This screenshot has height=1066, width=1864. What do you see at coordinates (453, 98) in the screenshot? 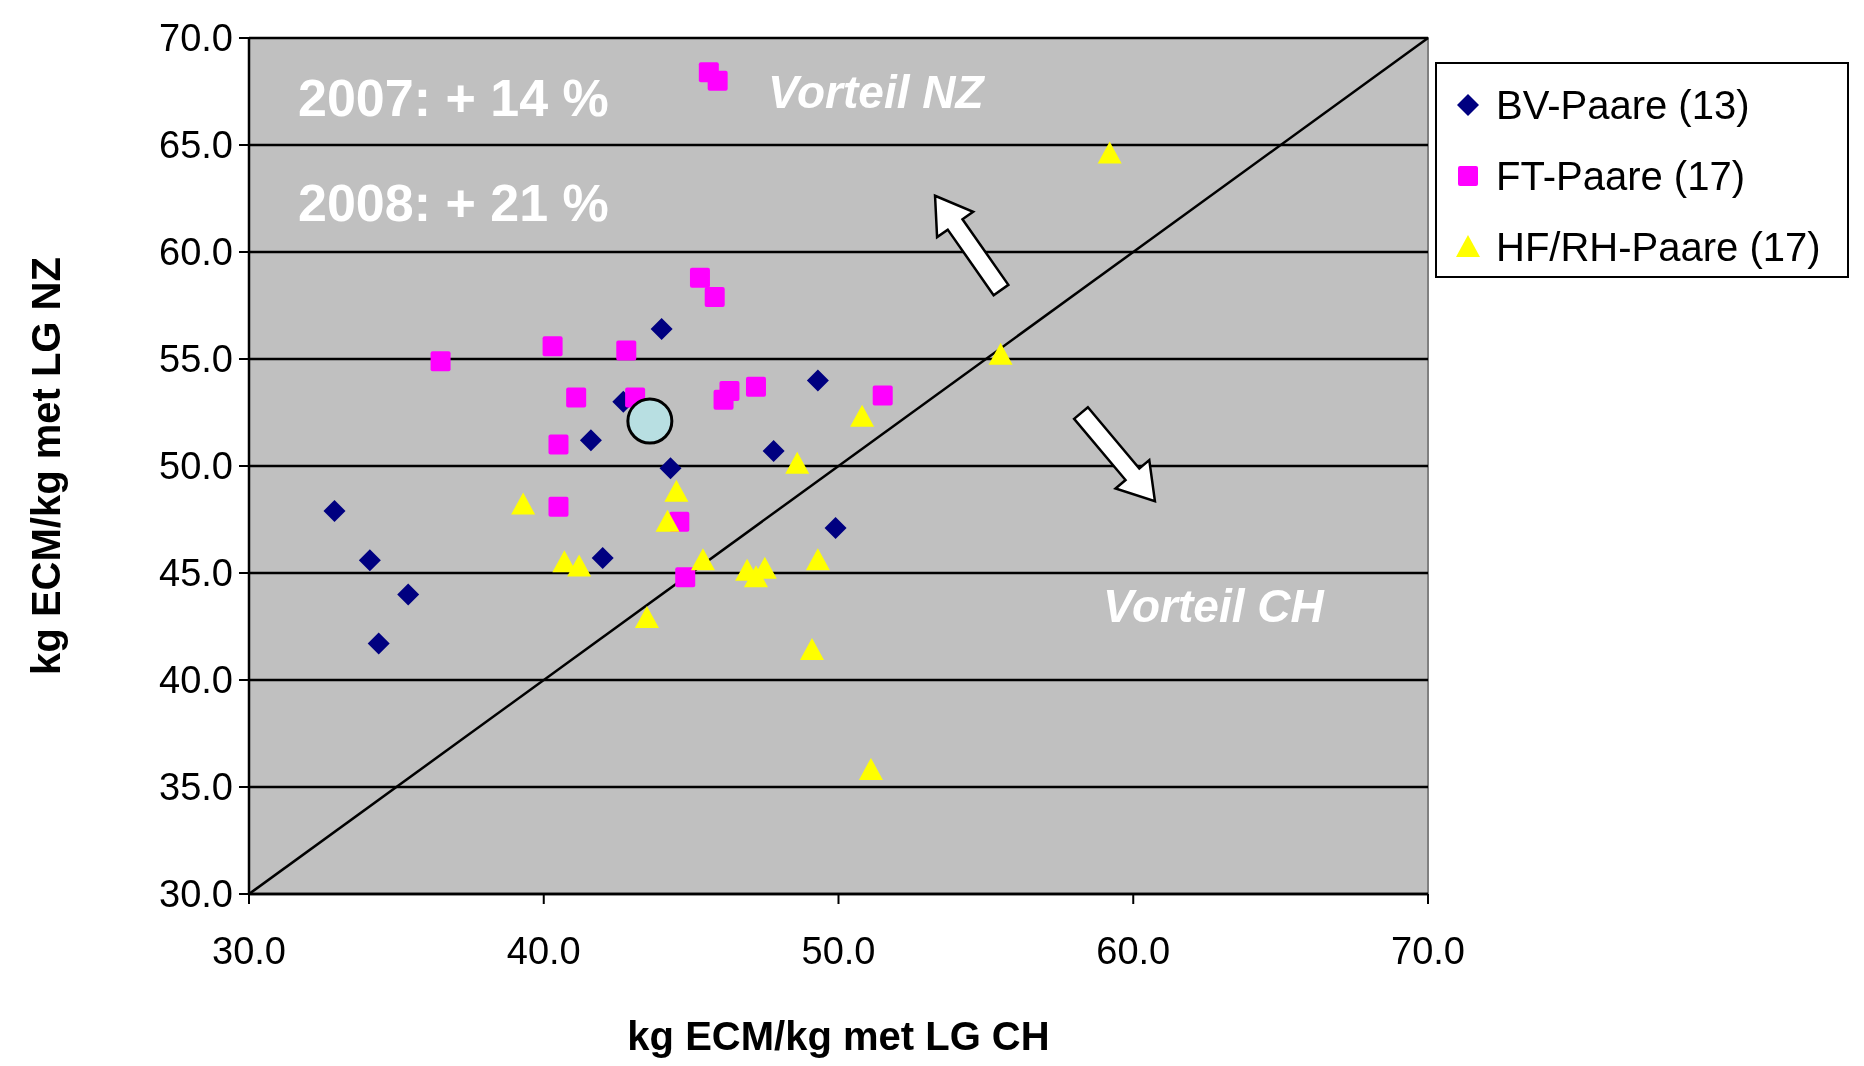
I see `annotation: 2007: + 14 %` at bounding box center [453, 98].